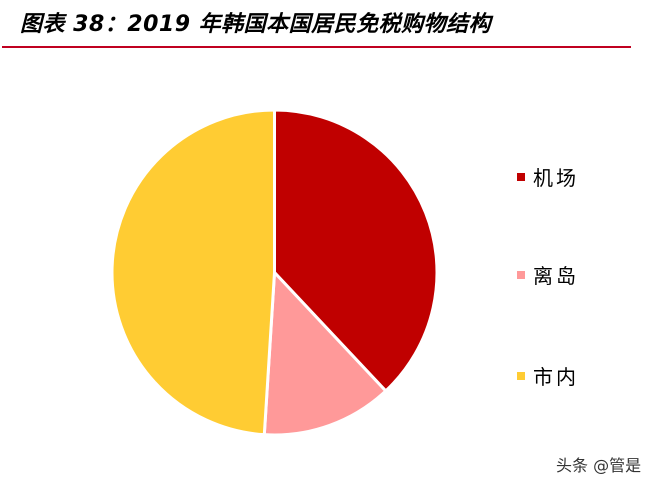 The image size is (660, 490). What do you see at coordinates (316, 47) in the screenshot?
I see `title-divider` at bounding box center [316, 47].